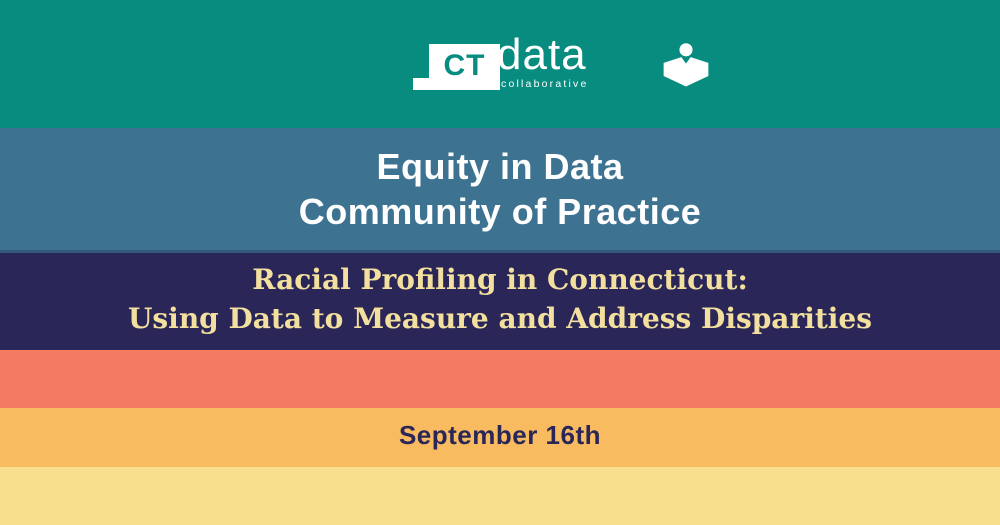 The image size is (1000, 525). I want to click on coral-spacer-band, so click(500, 379).